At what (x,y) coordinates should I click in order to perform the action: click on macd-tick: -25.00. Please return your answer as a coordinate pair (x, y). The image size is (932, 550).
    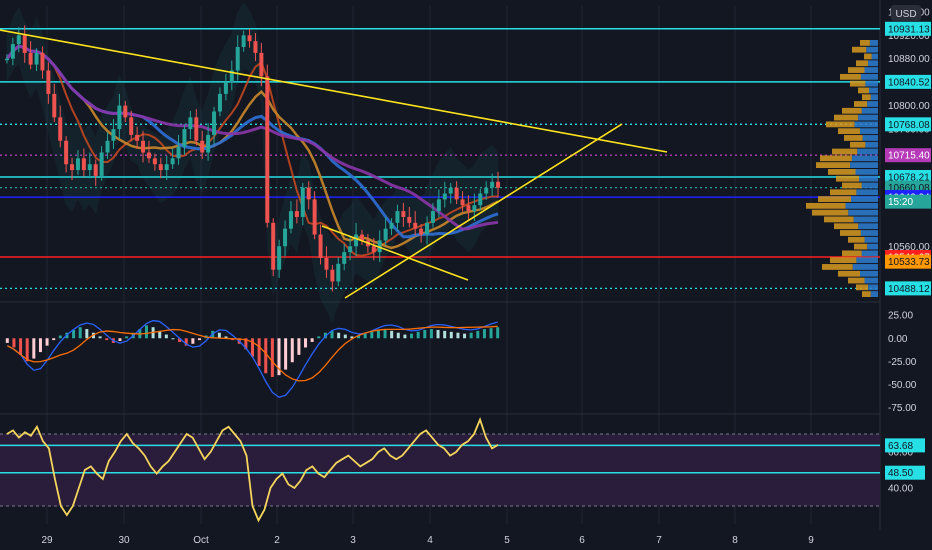
    Looking at the image, I should click on (902, 362).